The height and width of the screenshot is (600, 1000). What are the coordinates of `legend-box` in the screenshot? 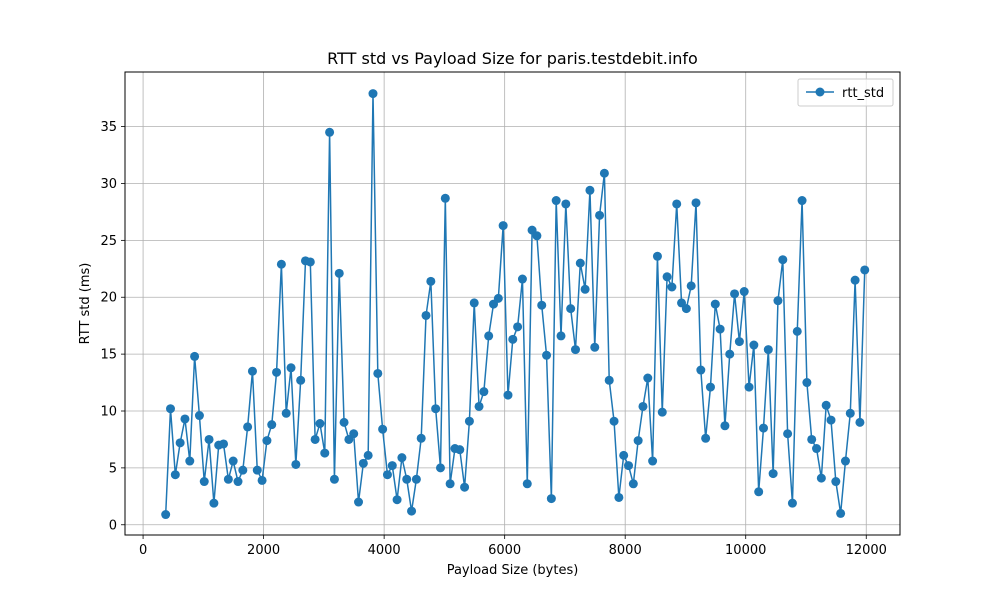 It's located at (845, 92).